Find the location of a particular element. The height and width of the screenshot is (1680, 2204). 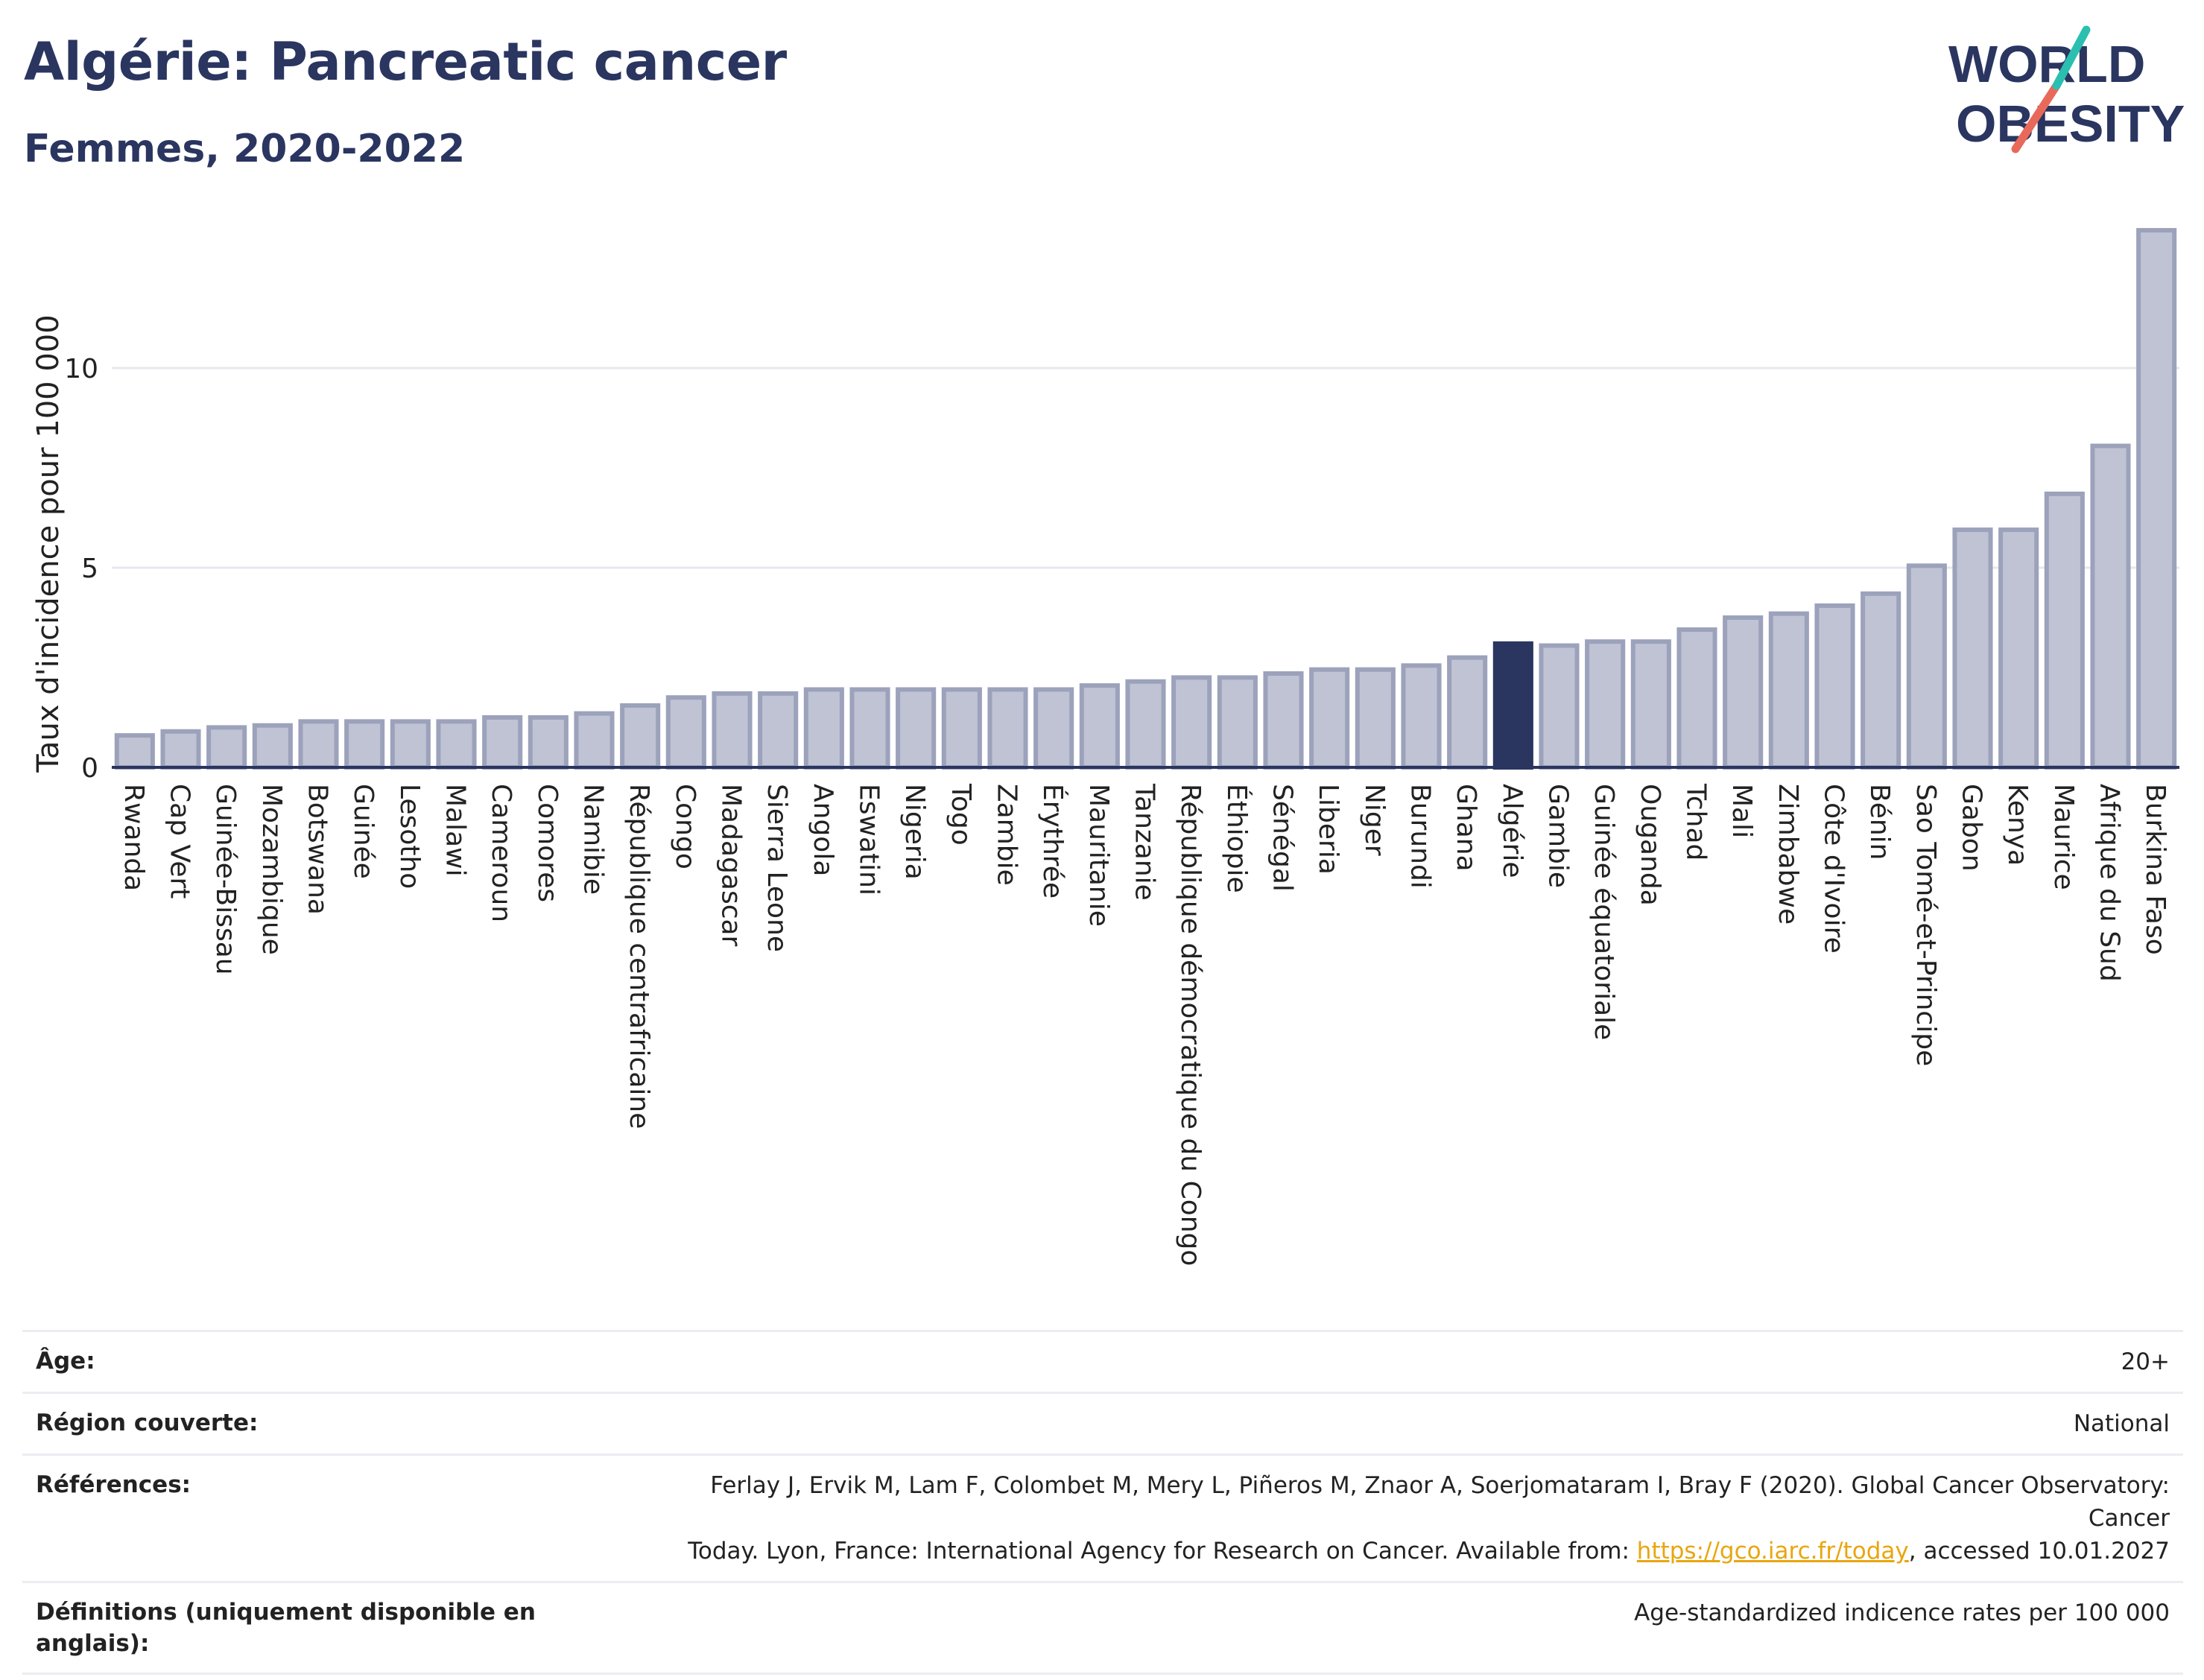

info-row-age: Âge: 20+ is located at coordinates (1102, 1361).